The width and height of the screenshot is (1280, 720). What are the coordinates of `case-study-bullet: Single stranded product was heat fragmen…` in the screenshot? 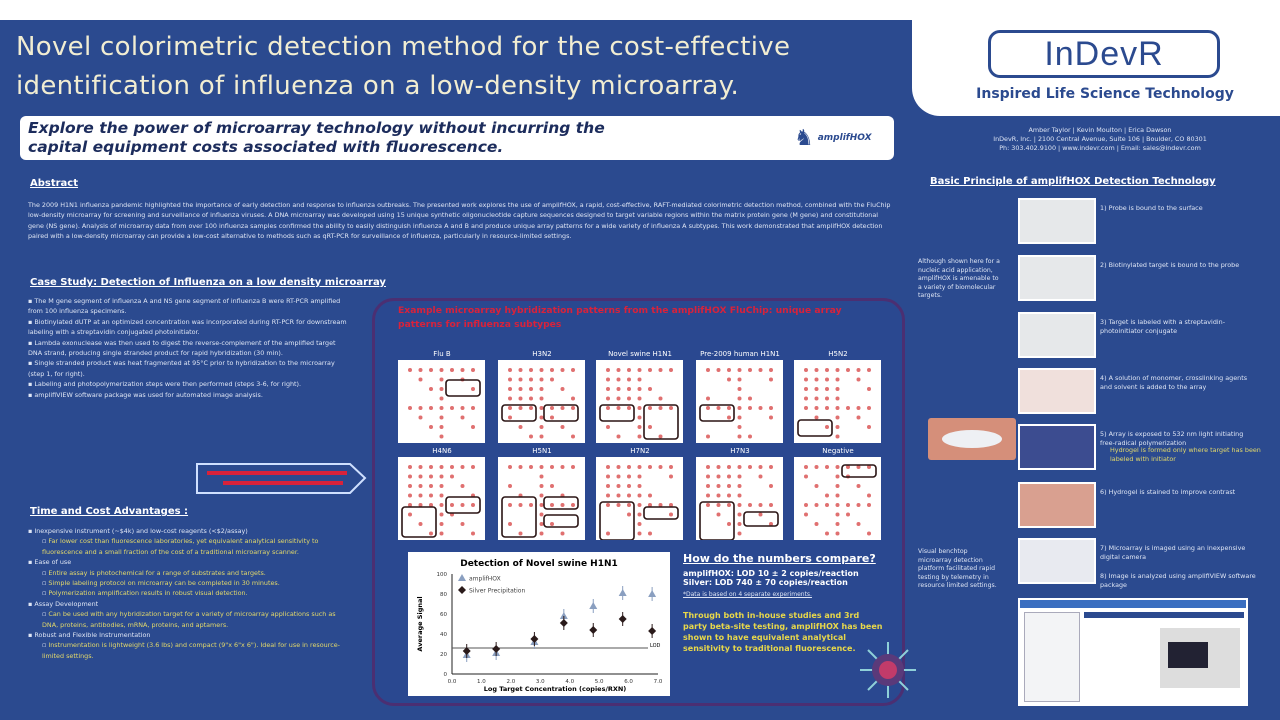 It's located at (188, 368).